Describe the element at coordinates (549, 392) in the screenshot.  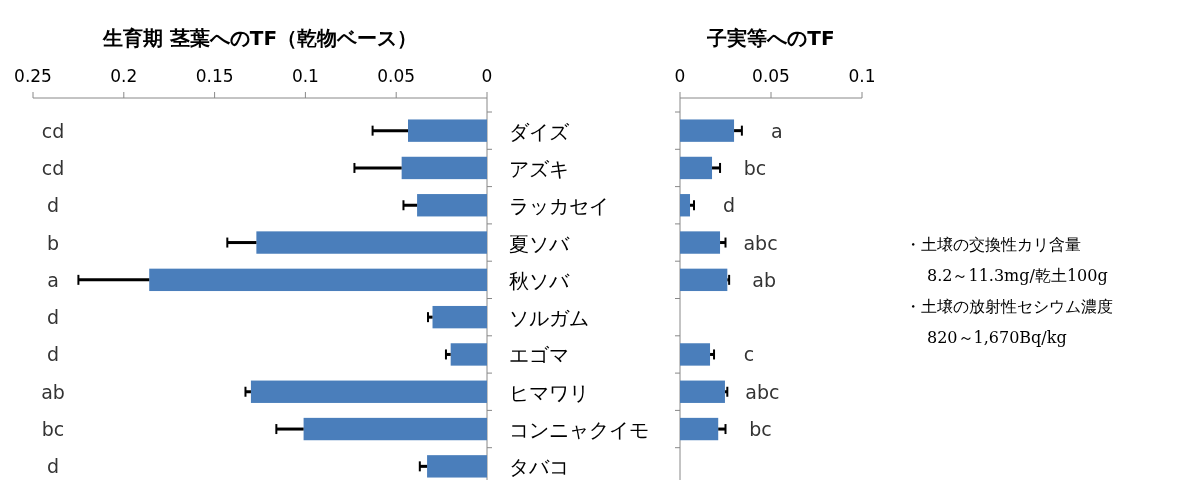
I see `y-tick-label: ヒマワリ` at that location.